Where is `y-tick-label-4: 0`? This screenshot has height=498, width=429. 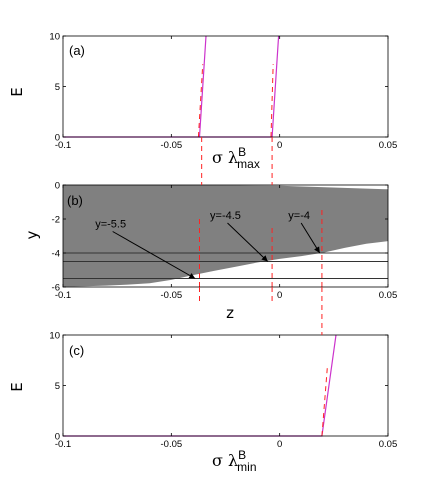
y-tick-label-4: 0 is located at coordinates (57, 186).